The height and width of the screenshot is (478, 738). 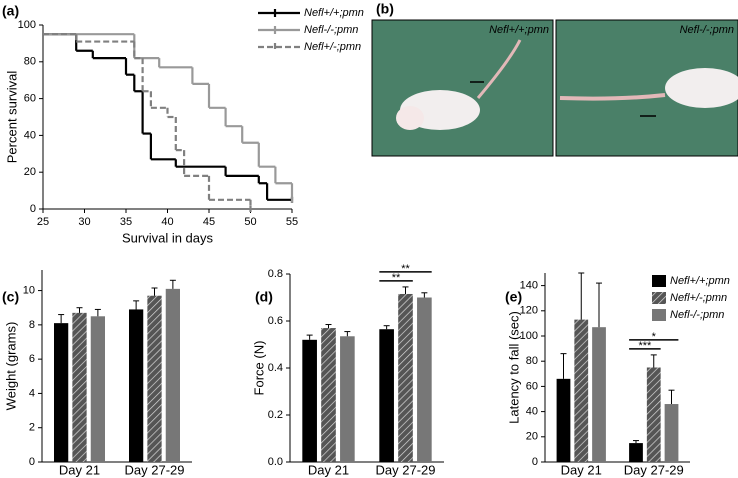 What do you see at coordinates (275, 321) in the screenshot?
I see `y-tick-label: 0.6` at bounding box center [275, 321].